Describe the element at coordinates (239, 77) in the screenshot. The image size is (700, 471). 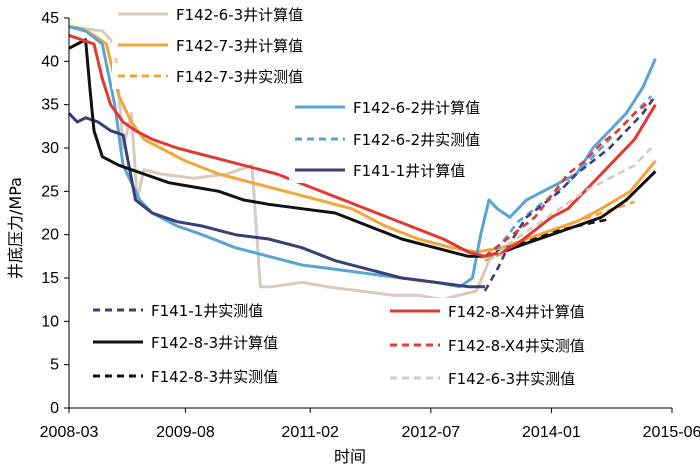
I see `legend-label-2: F142-7-3井实测值` at that location.